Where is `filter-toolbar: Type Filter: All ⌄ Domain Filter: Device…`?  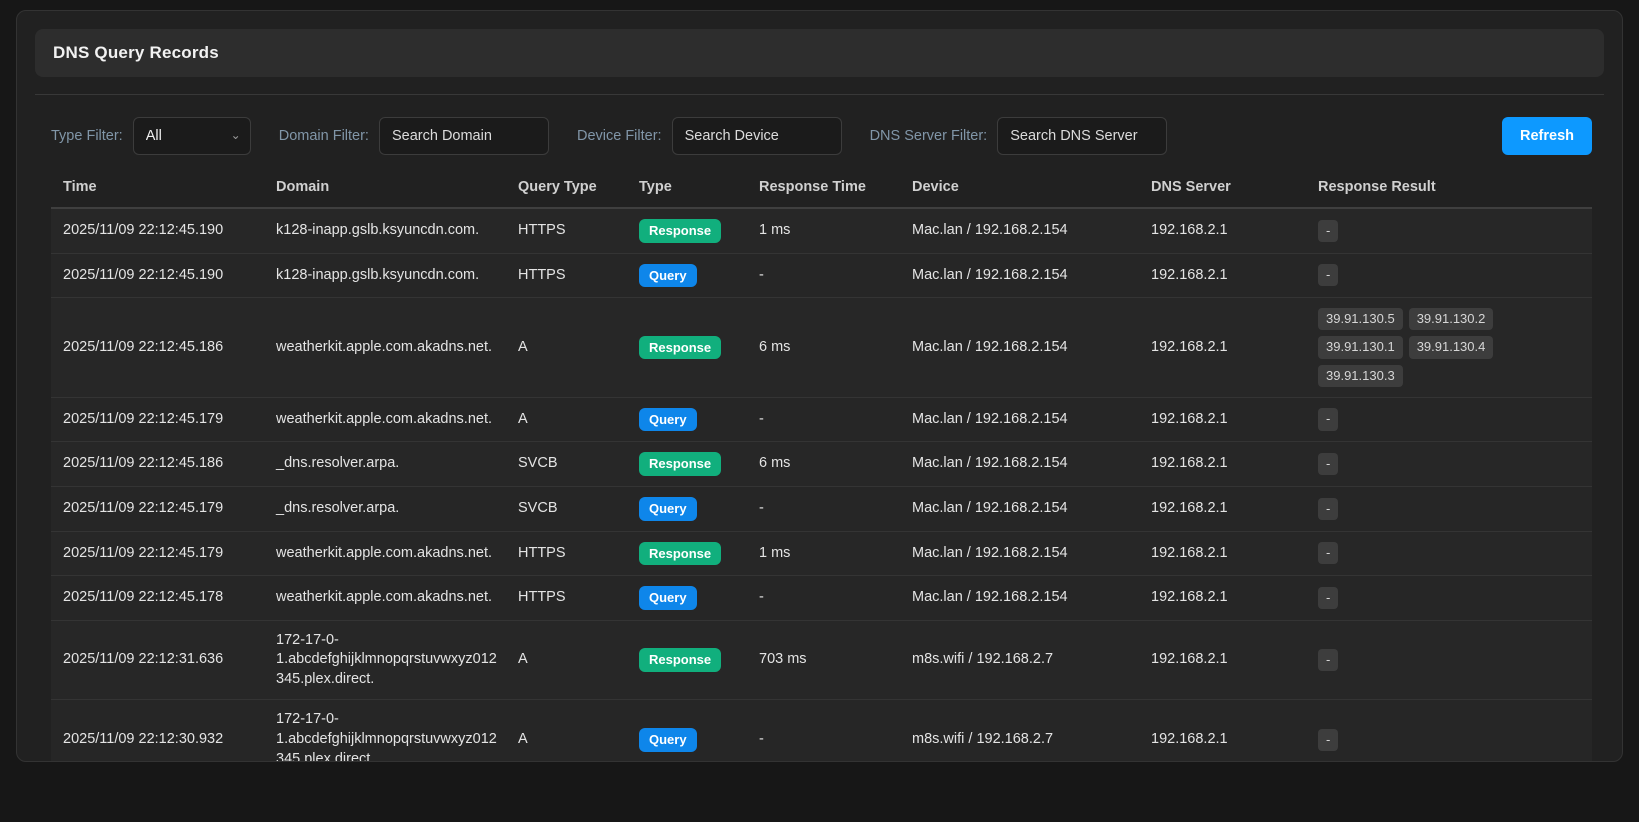
filter-toolbar: Type Filter: All ⌄ Domain Filter: Device… is located at coordinates (819, 130).